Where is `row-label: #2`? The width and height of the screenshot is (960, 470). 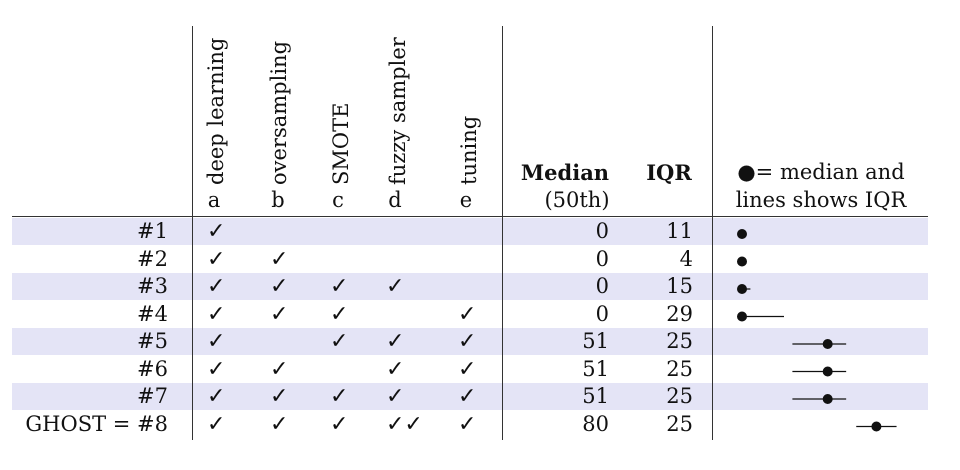
row-label: #2 is located at coordinates (152, 258).